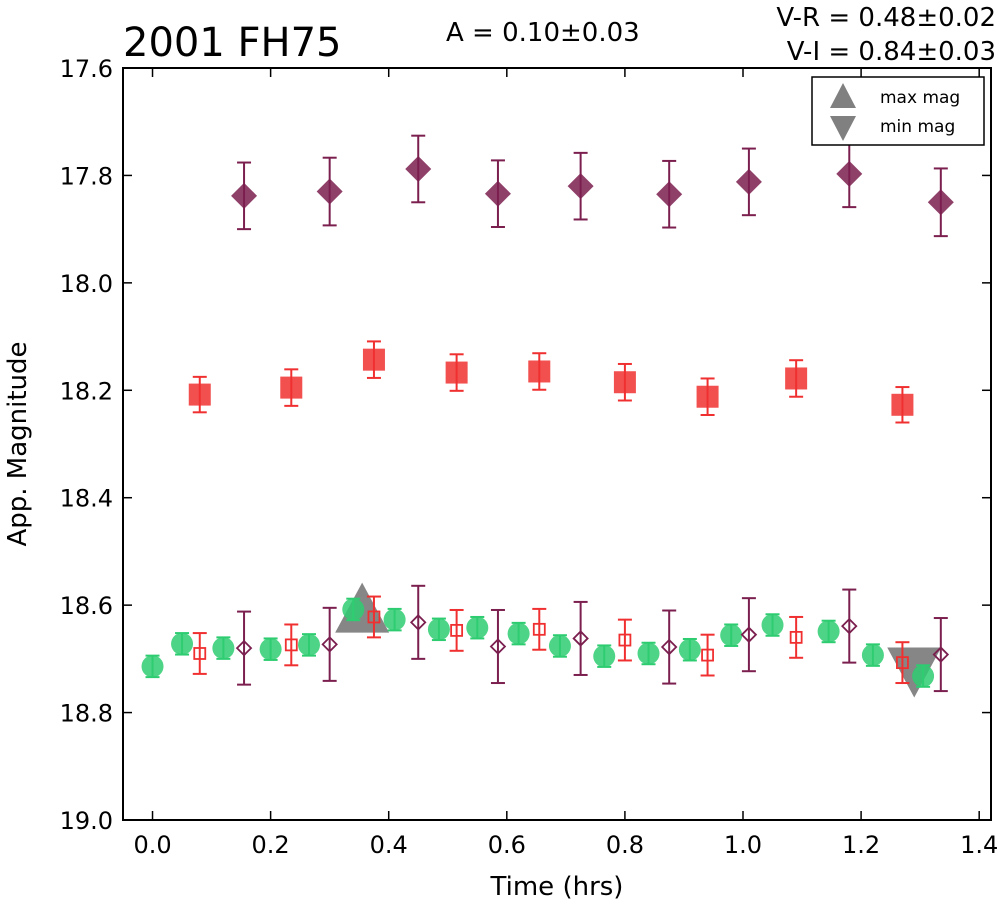 The height and width of the screenshot is (901, 1000). I want to click on x-tick-label: 0.8, so click(625, 845).